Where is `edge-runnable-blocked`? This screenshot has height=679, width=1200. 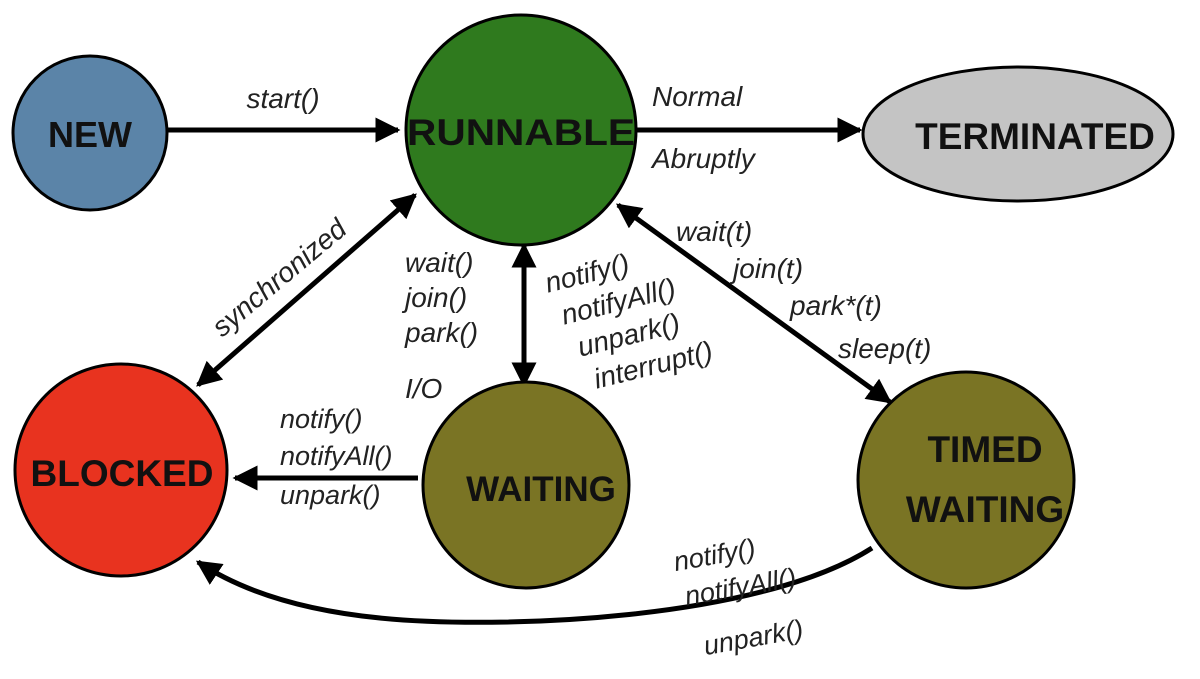 edge-runnable-blocked is located at coordinates (306, 290).